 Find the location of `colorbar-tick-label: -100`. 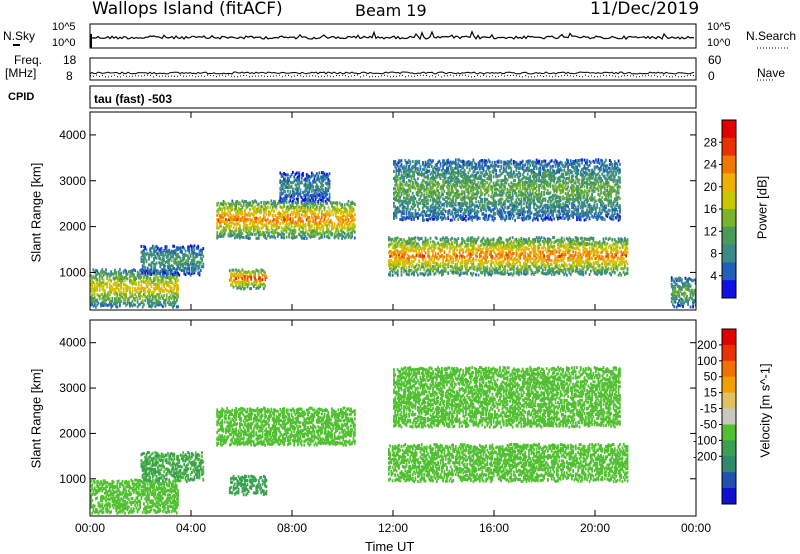

colorbar-tick-label: -100 is located at coordinates (705, 440).